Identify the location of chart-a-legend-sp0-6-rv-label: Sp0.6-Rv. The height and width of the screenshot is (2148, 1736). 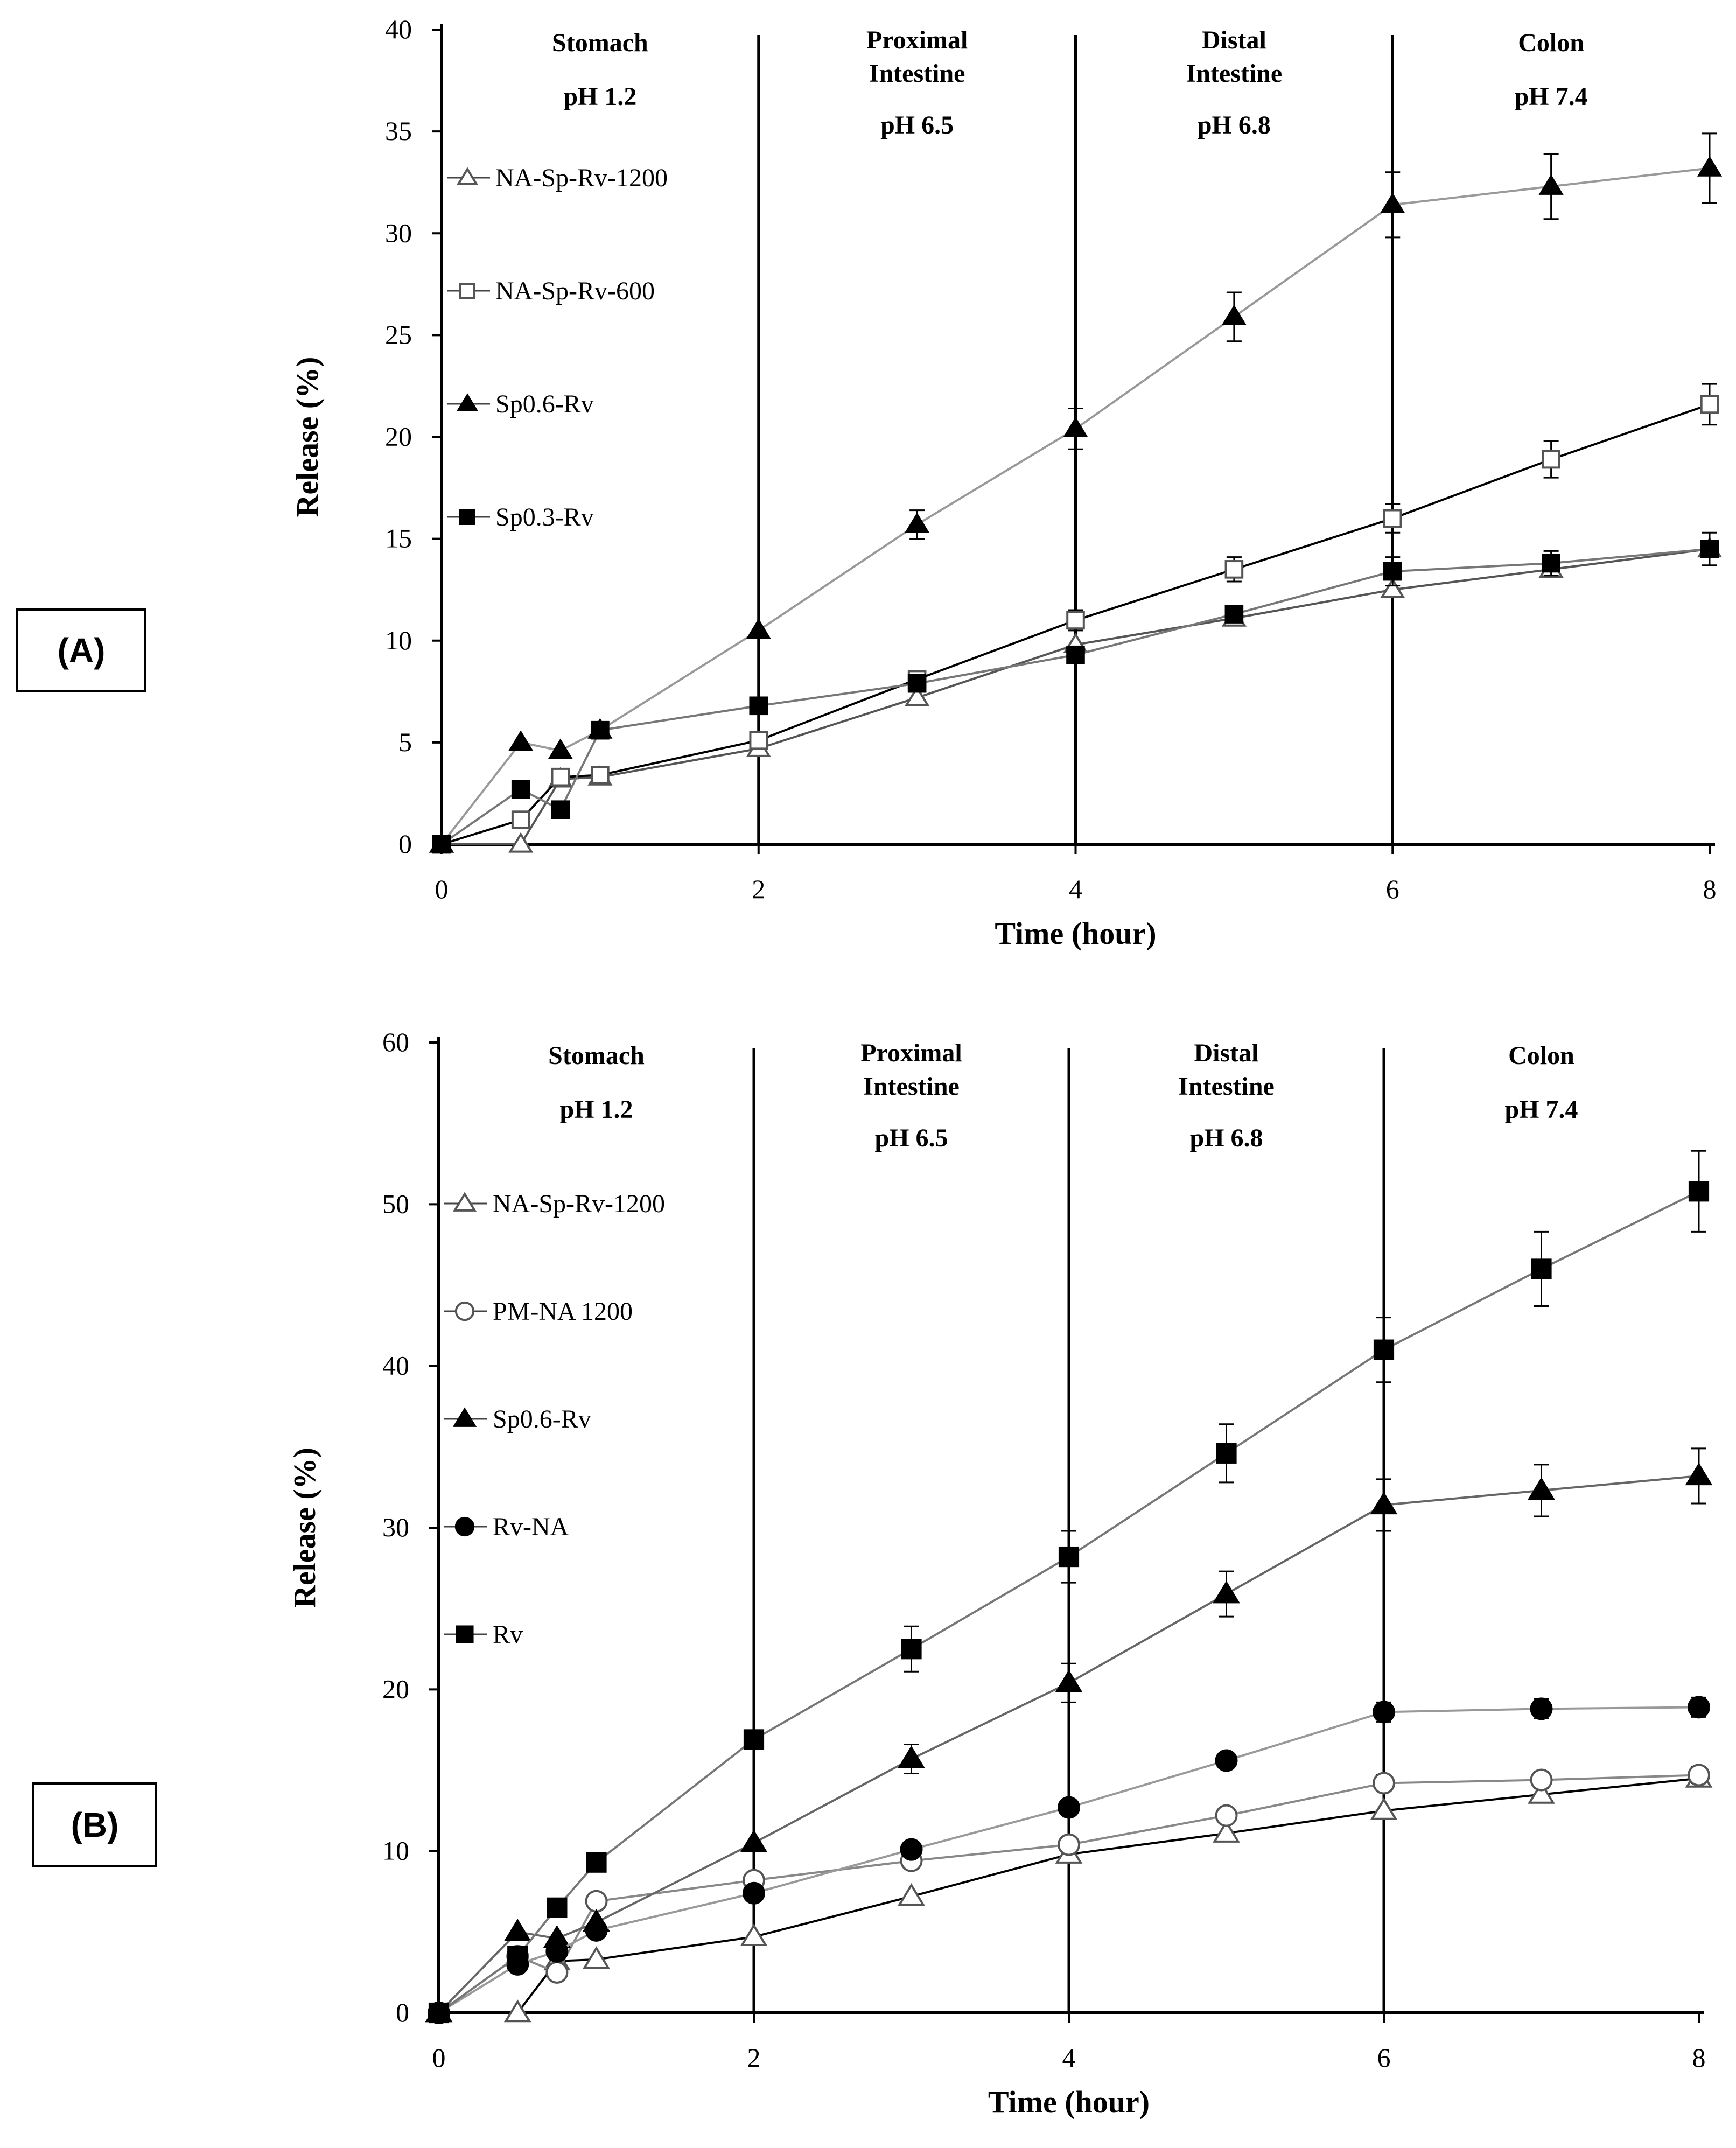
(544, 404).